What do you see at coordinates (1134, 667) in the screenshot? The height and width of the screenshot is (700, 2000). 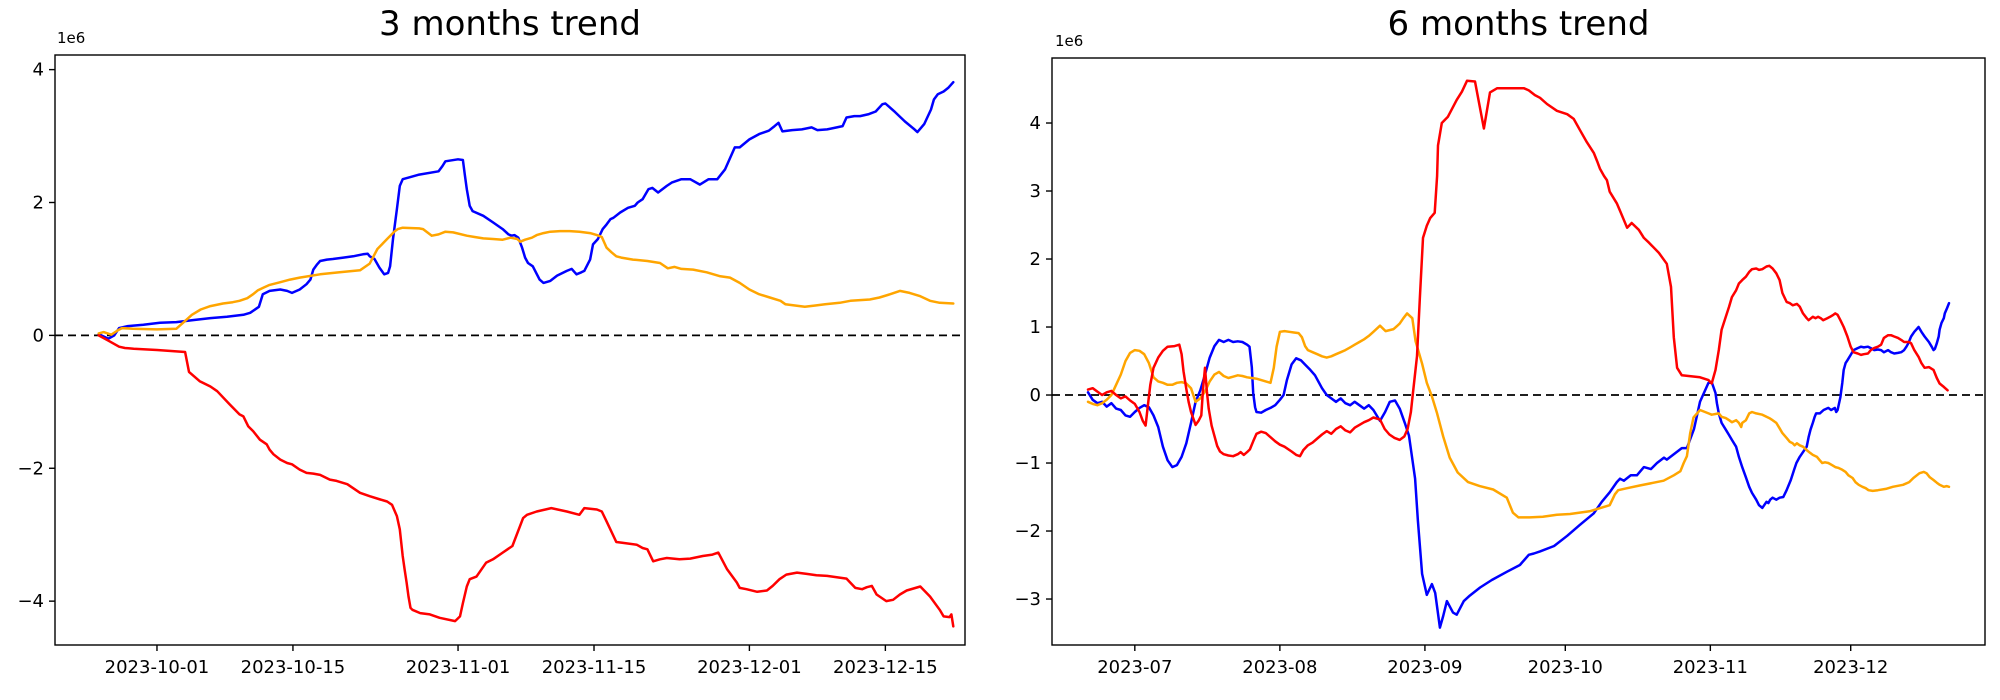 I see `x-tick-label: 2023-07` at bounding box center [1134, 667].